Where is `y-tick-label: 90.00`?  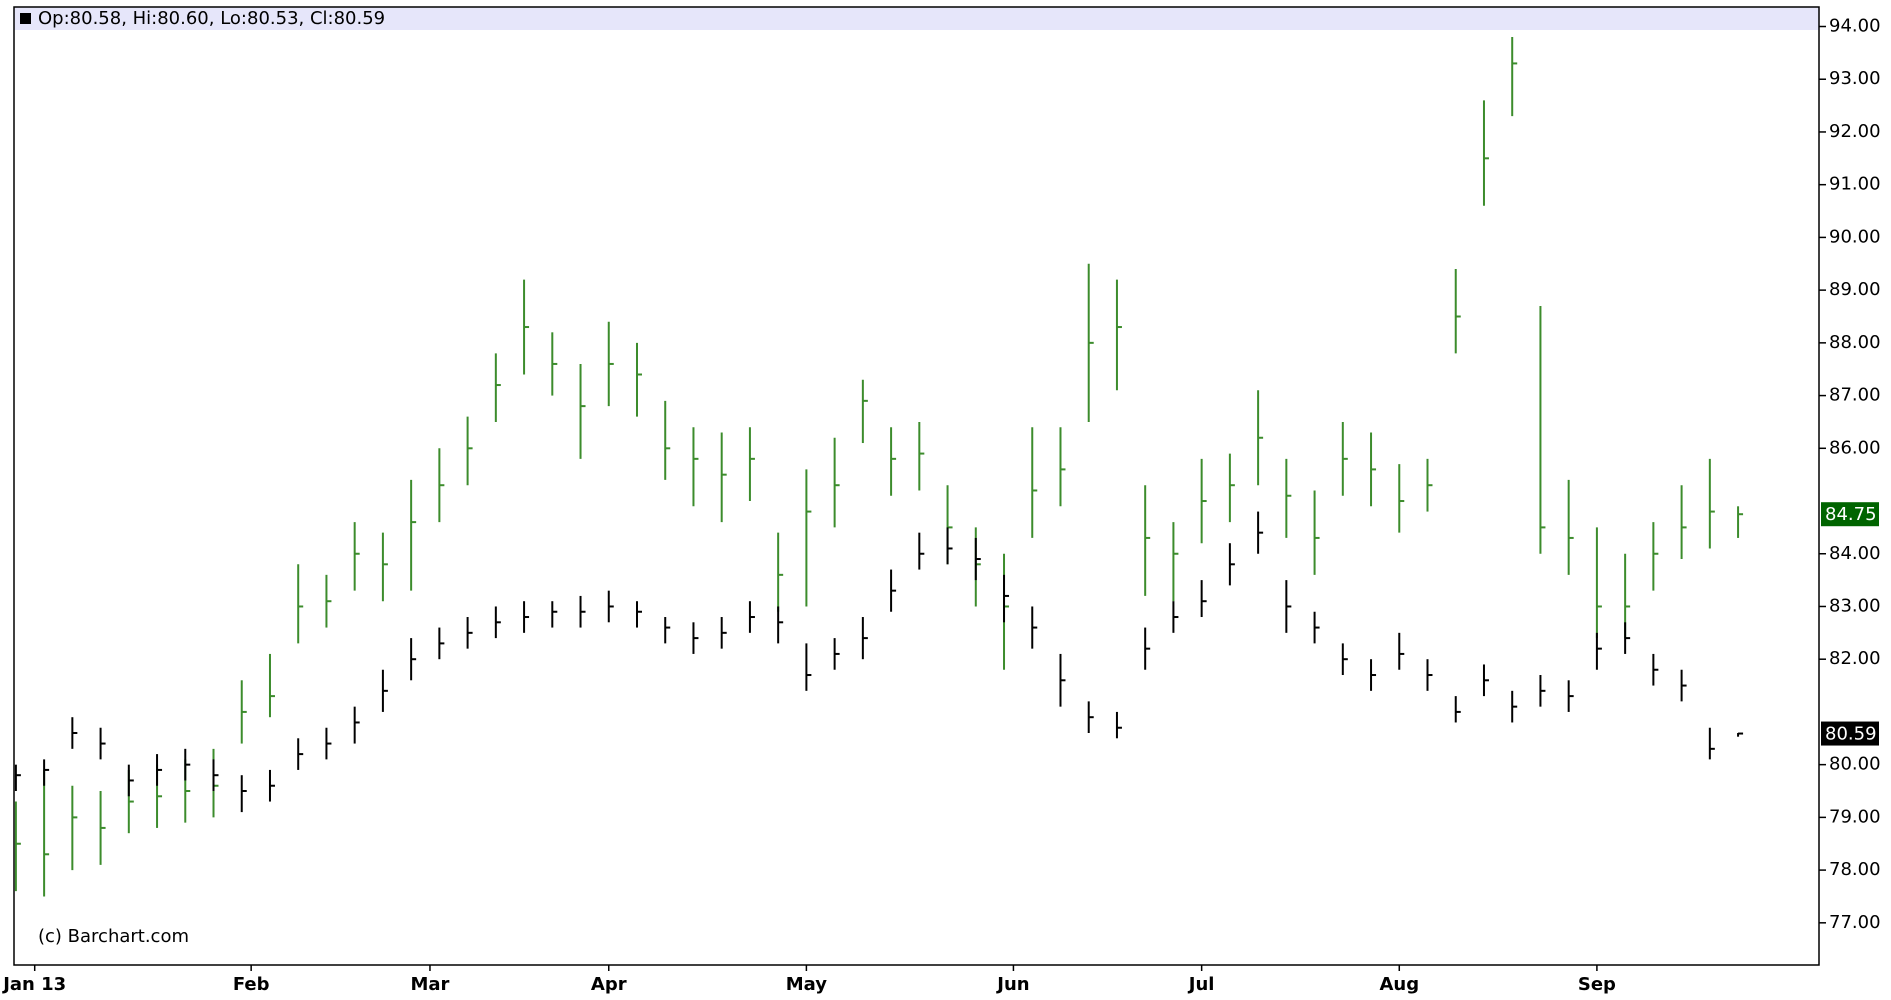
y-tick-label: 90.00 is located at coordinates (1855, 236).